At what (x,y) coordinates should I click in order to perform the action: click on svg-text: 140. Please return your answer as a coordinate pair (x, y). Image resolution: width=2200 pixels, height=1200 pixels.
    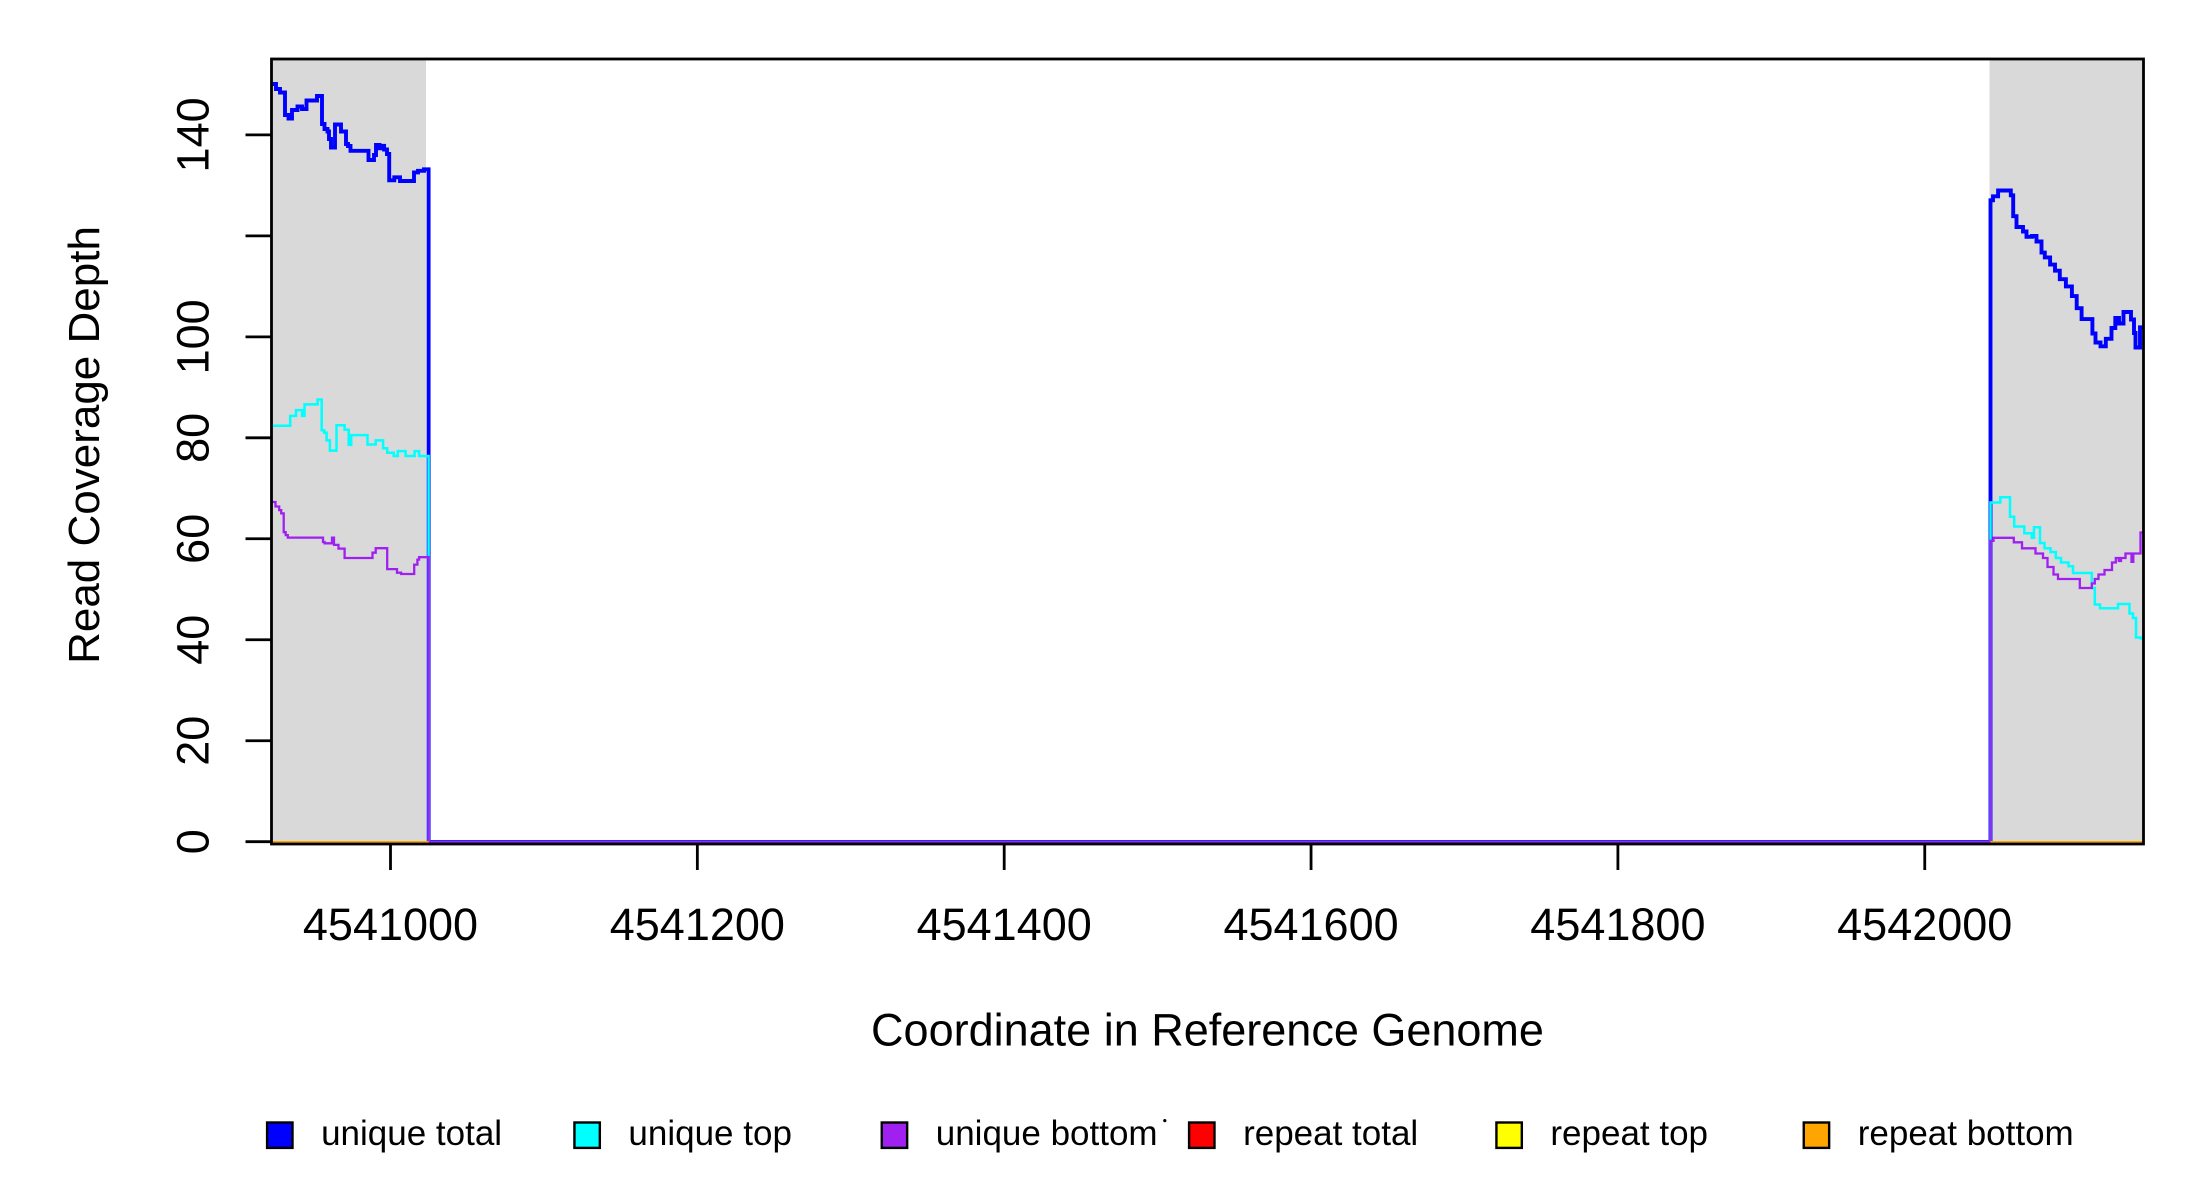
    Looking at the image, I should click on (192, 134).